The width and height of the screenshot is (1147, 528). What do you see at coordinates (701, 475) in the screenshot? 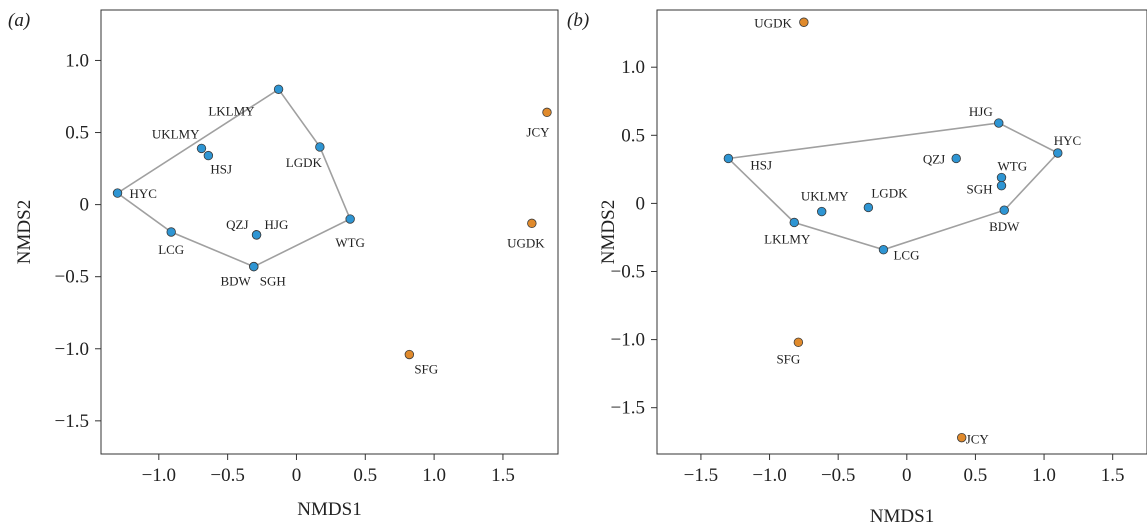
I see `x-tick-label: −1.5` at bounding box center [701, 475].